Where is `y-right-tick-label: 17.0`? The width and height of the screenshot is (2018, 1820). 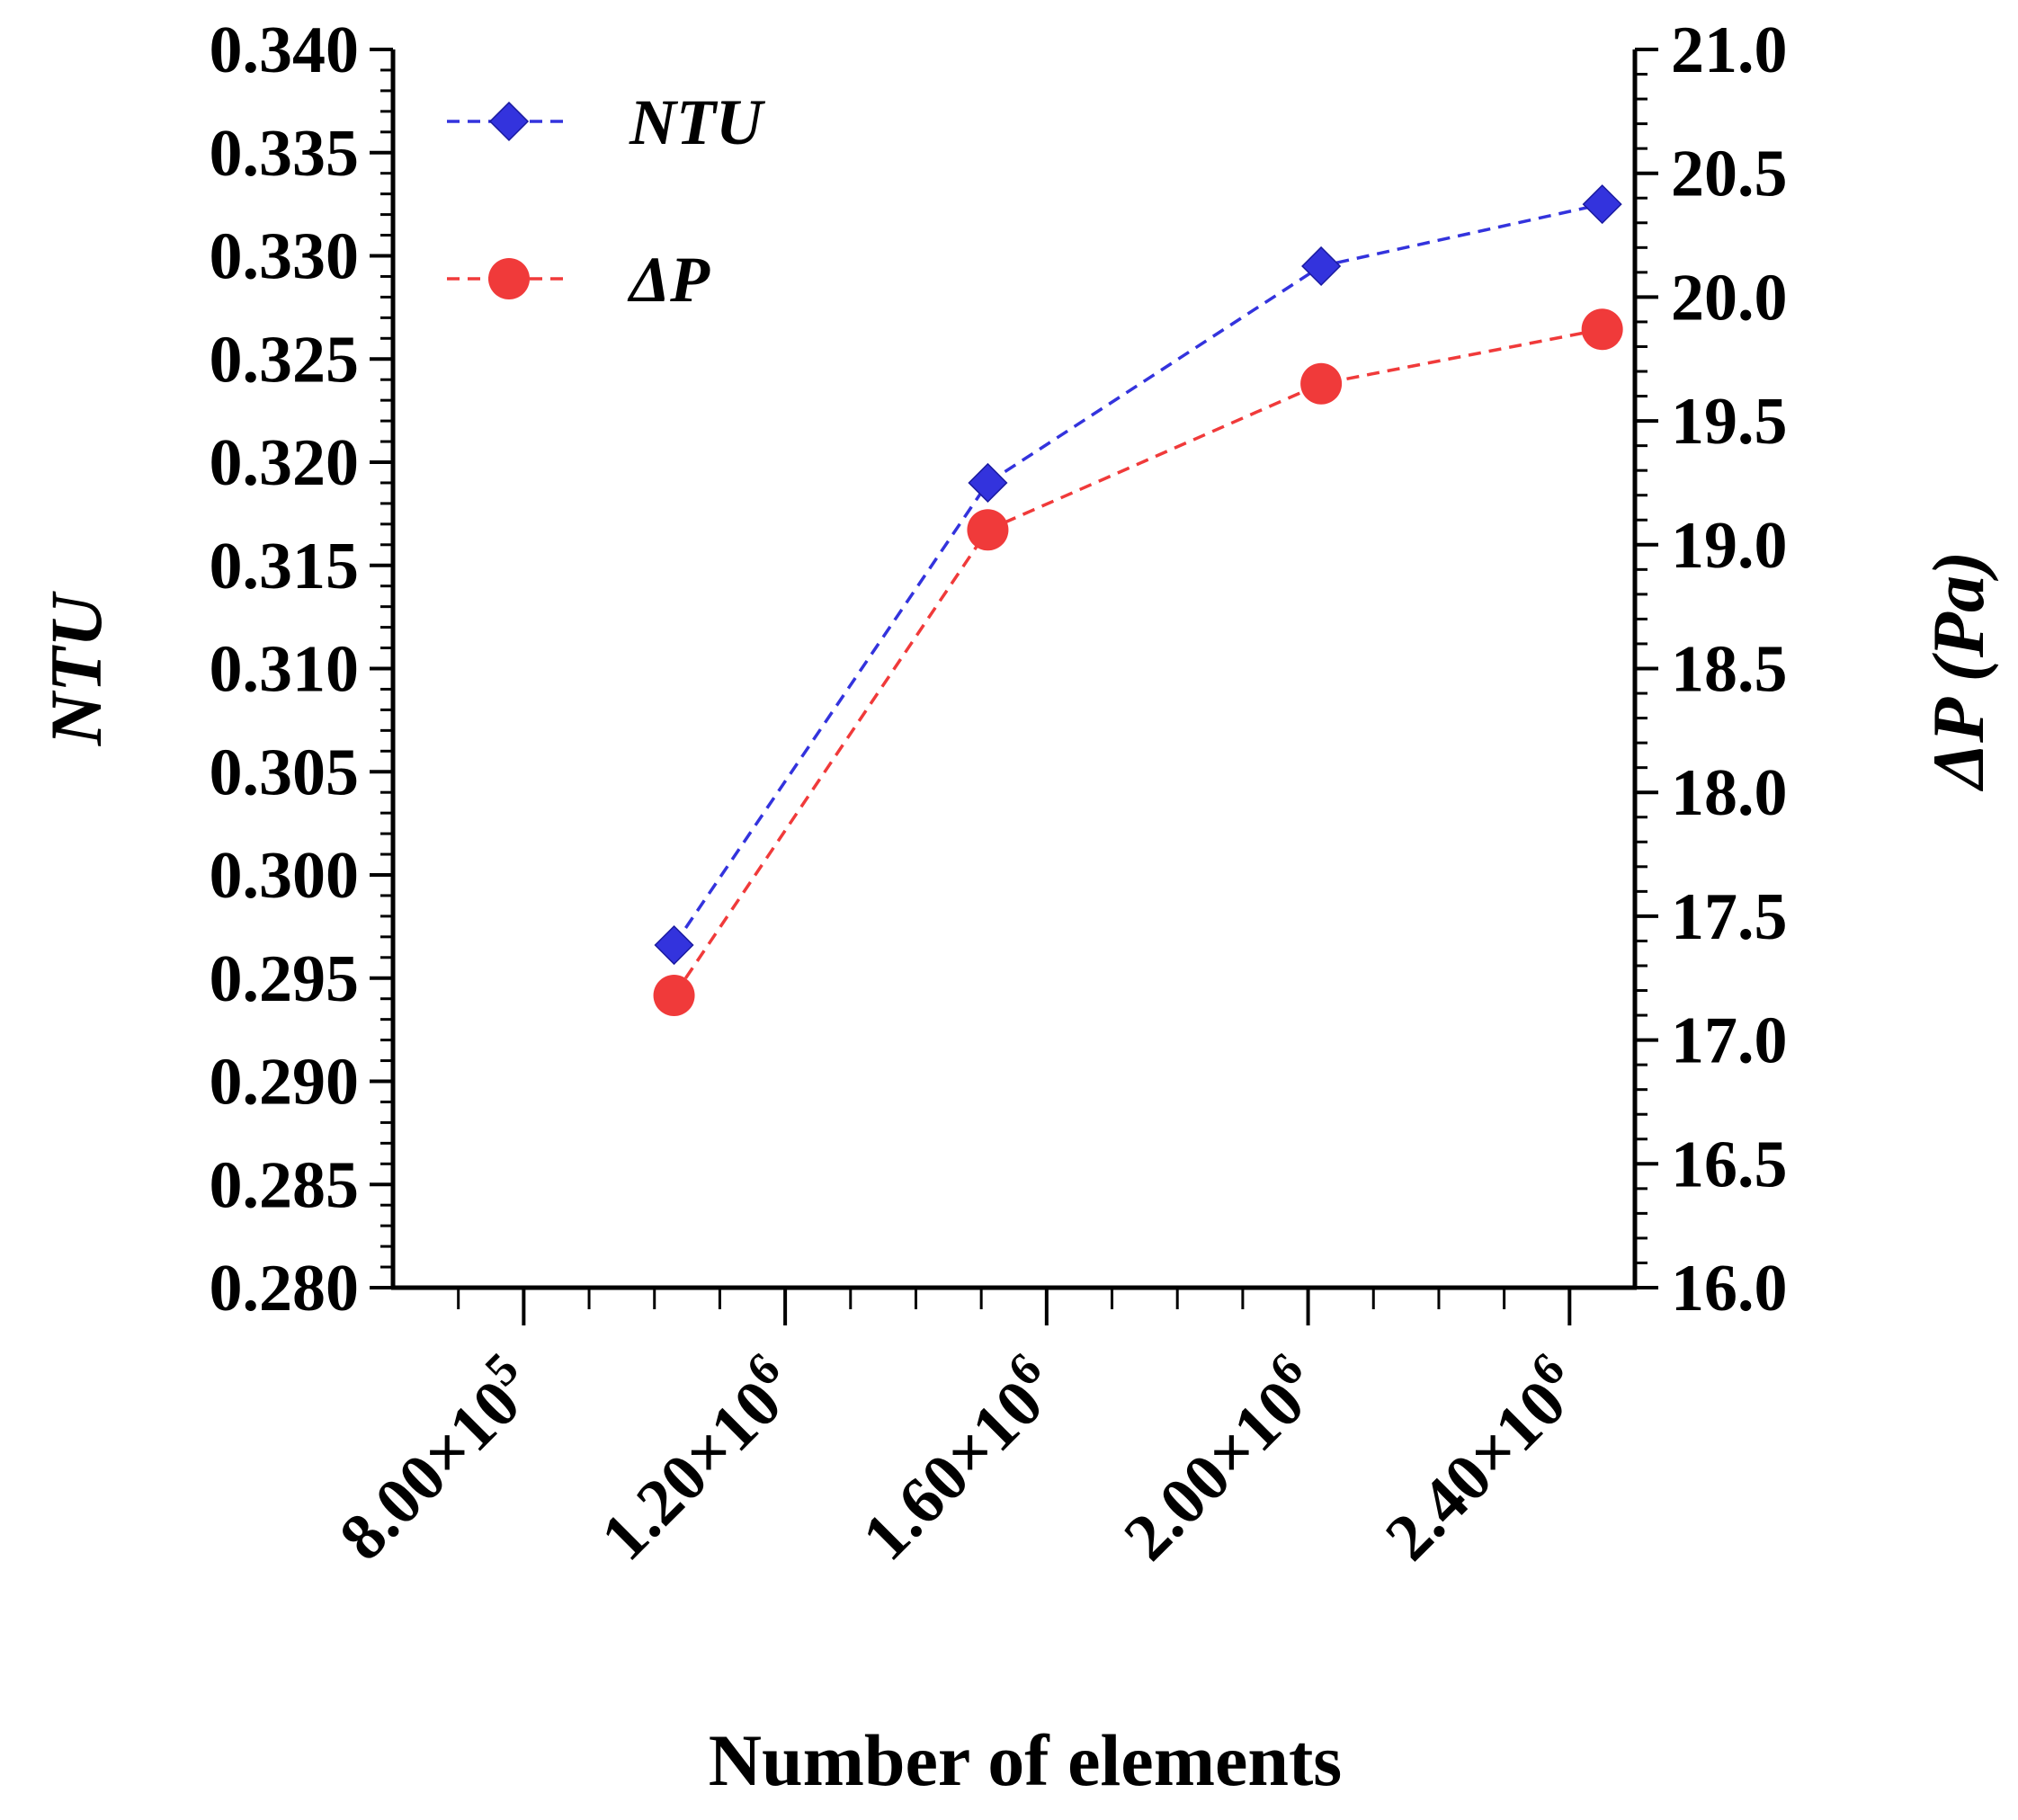
y-right-tick-label: 17.0 is located at coordinates (1729, 1041).